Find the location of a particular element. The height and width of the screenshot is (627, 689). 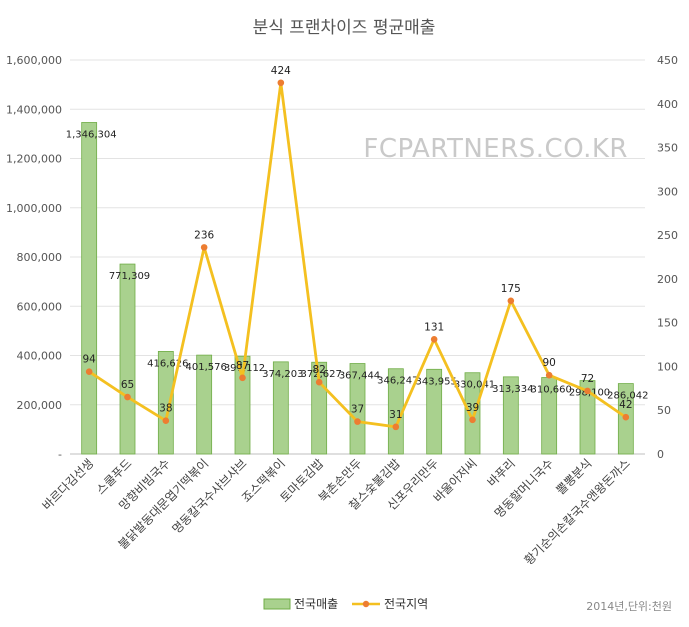

line-data-label: 72 is located at coordinates (587, 379).